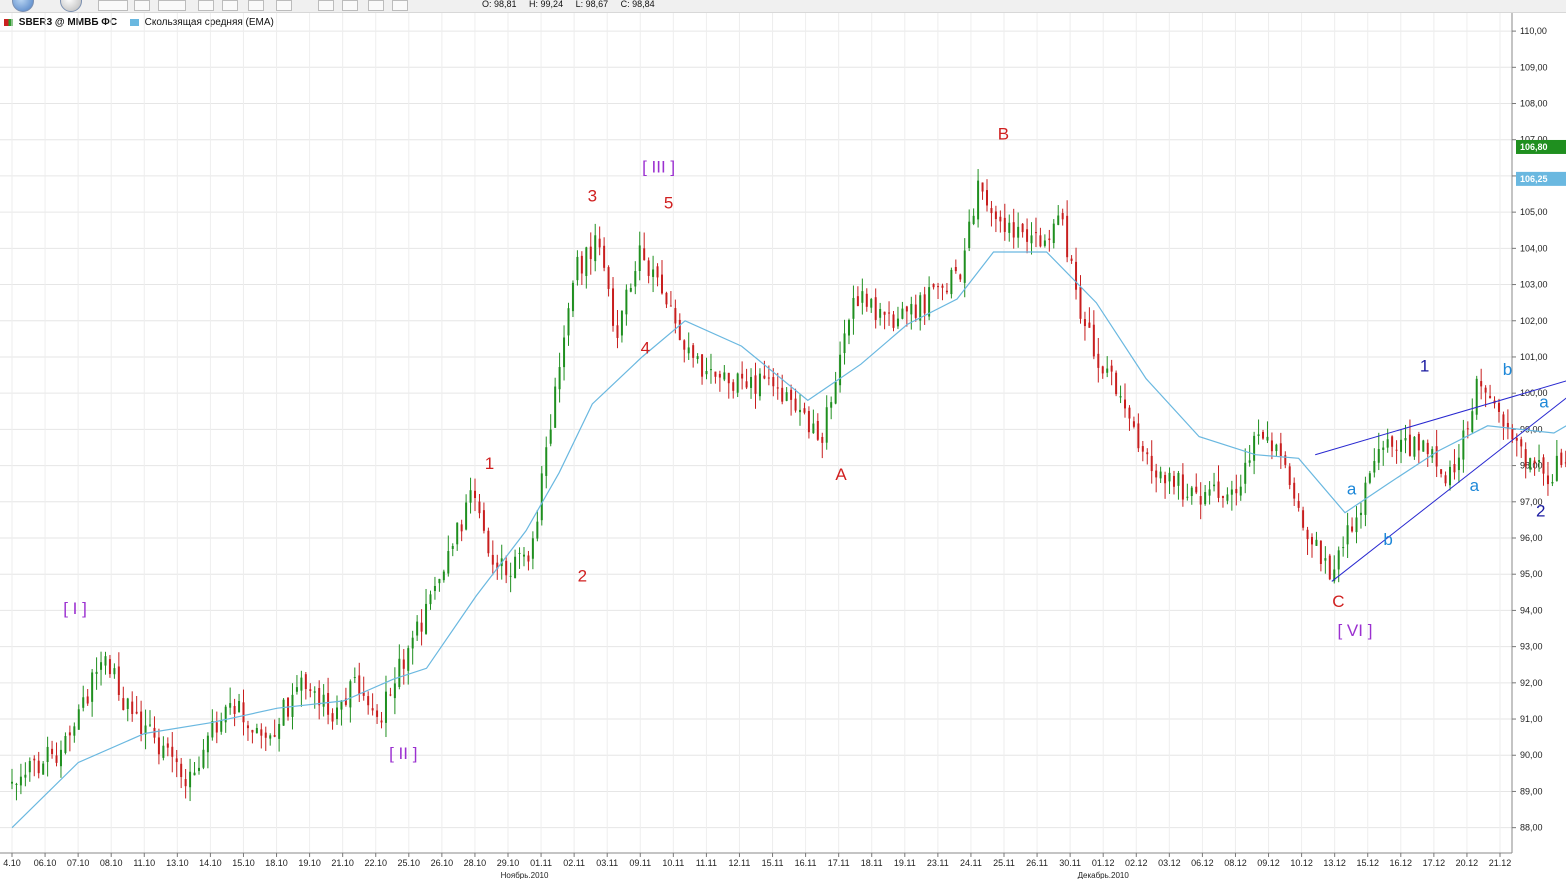 This screenshot has width=1566, height=879. I want to click on wave-label: 5, so click(668, 203).